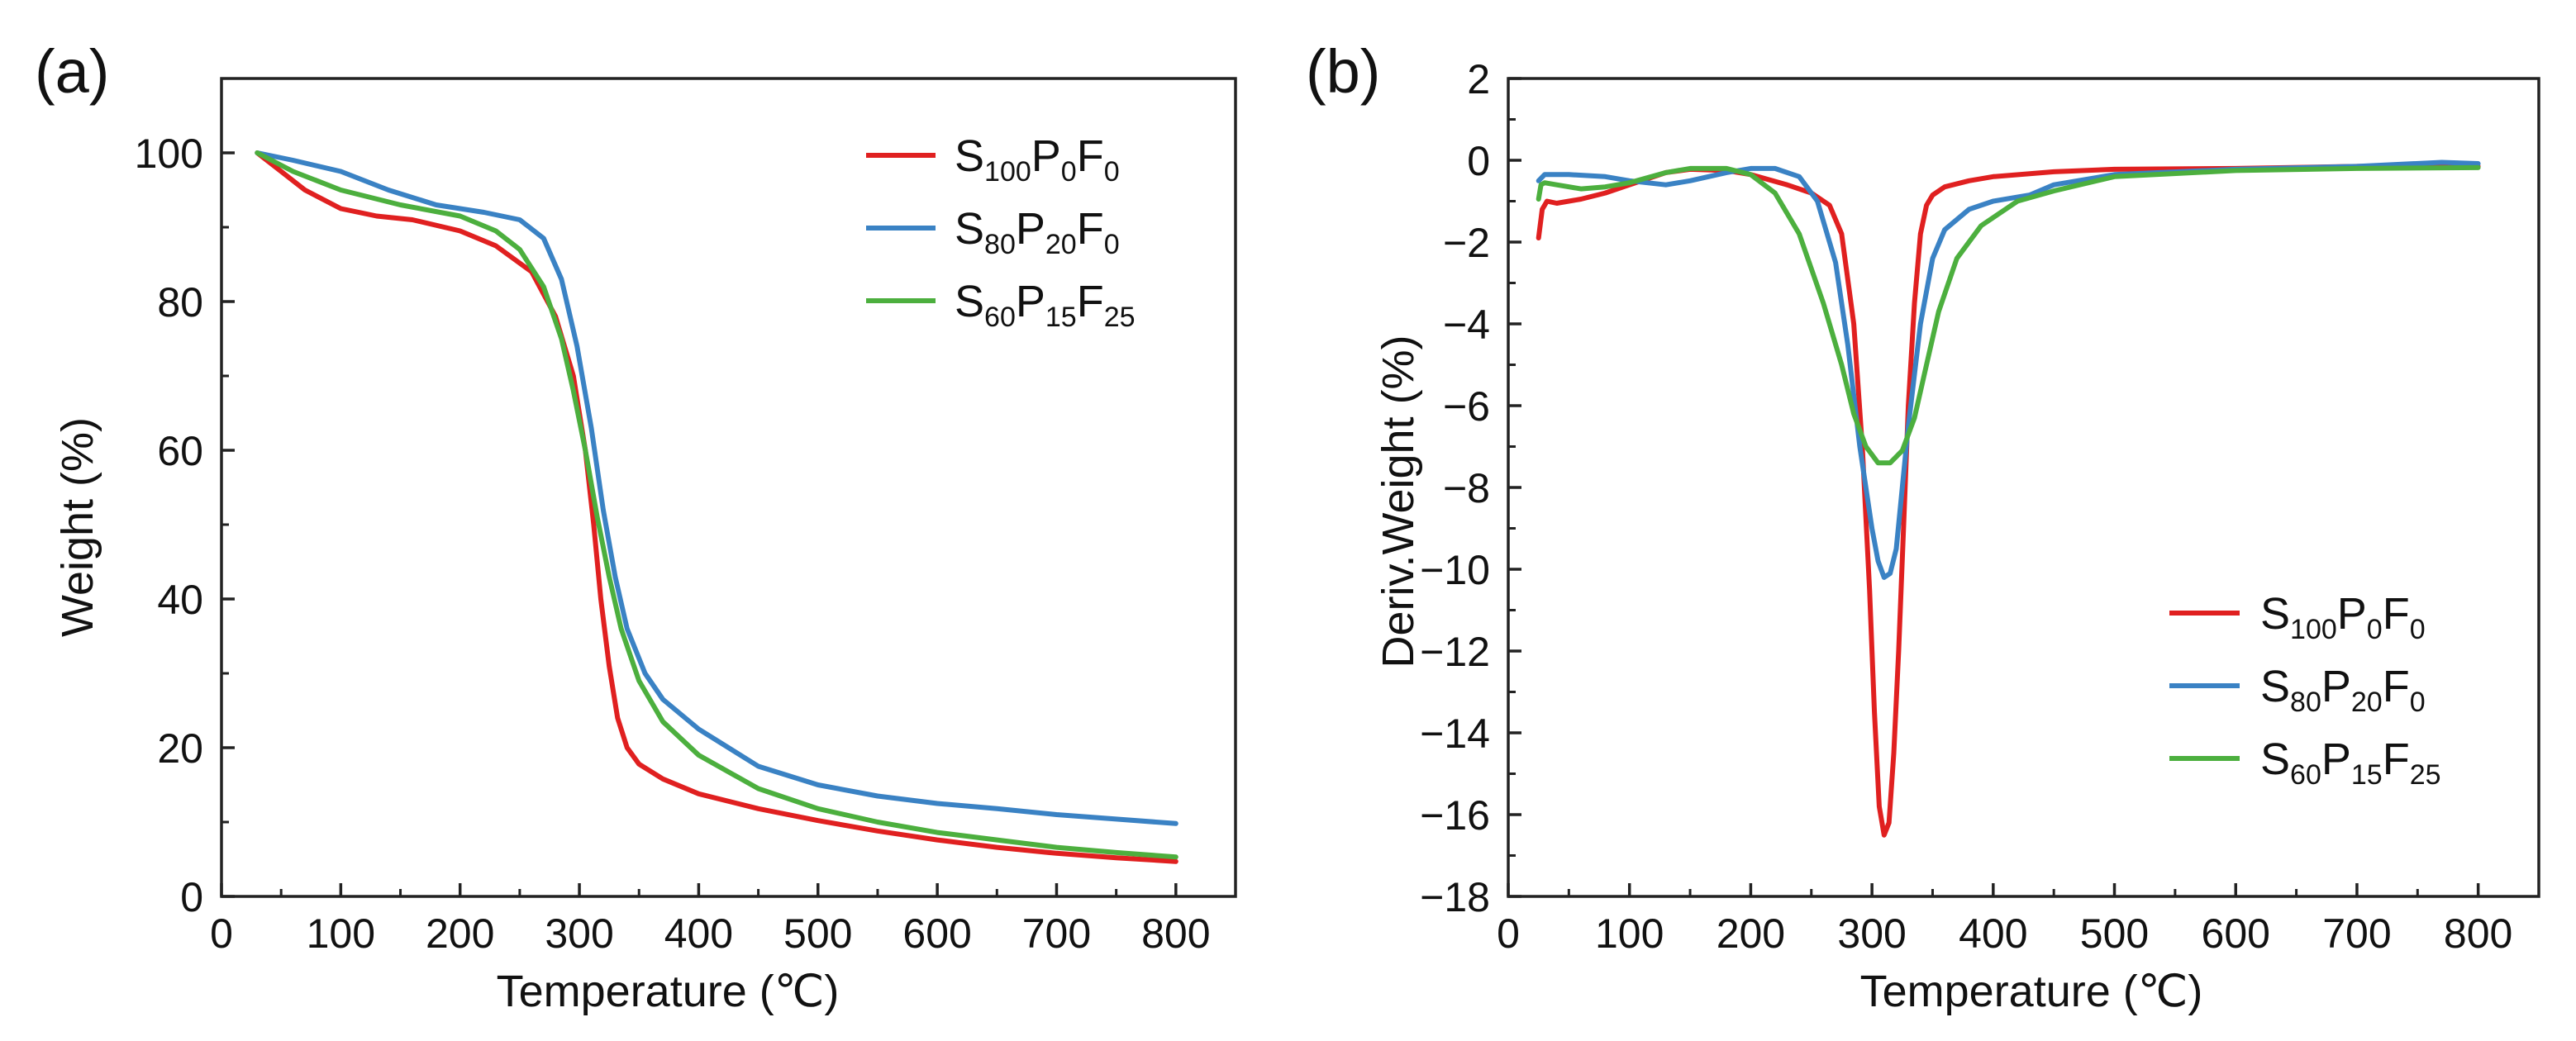  I want to click on panel-b-legend-label-0: S100P0F0, so click(2343, 617).